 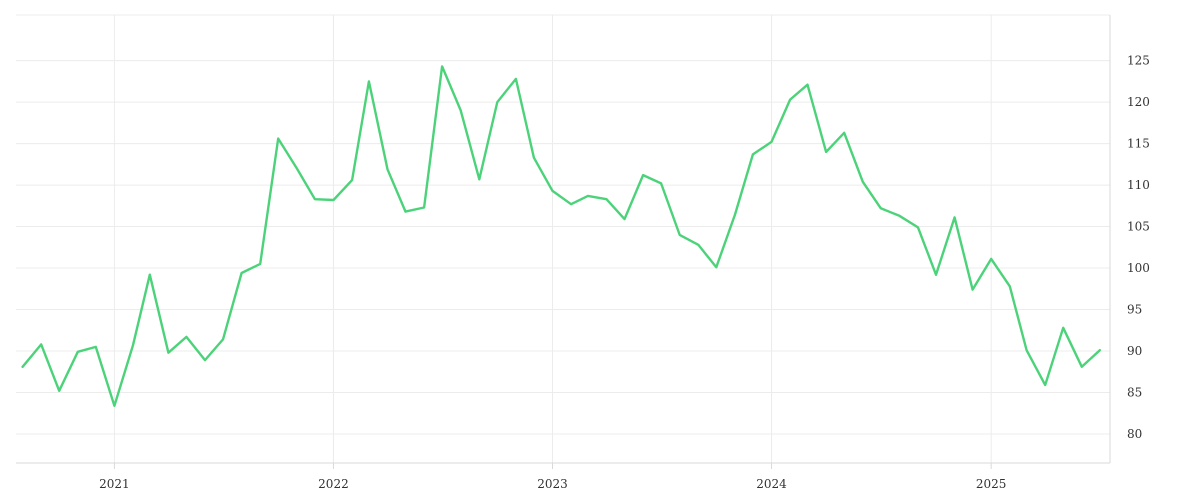 What do you see at coordinates (1138, 268) in the screenshot?
I see `y-tick-label: 100` at bounding box center [1138, 268].